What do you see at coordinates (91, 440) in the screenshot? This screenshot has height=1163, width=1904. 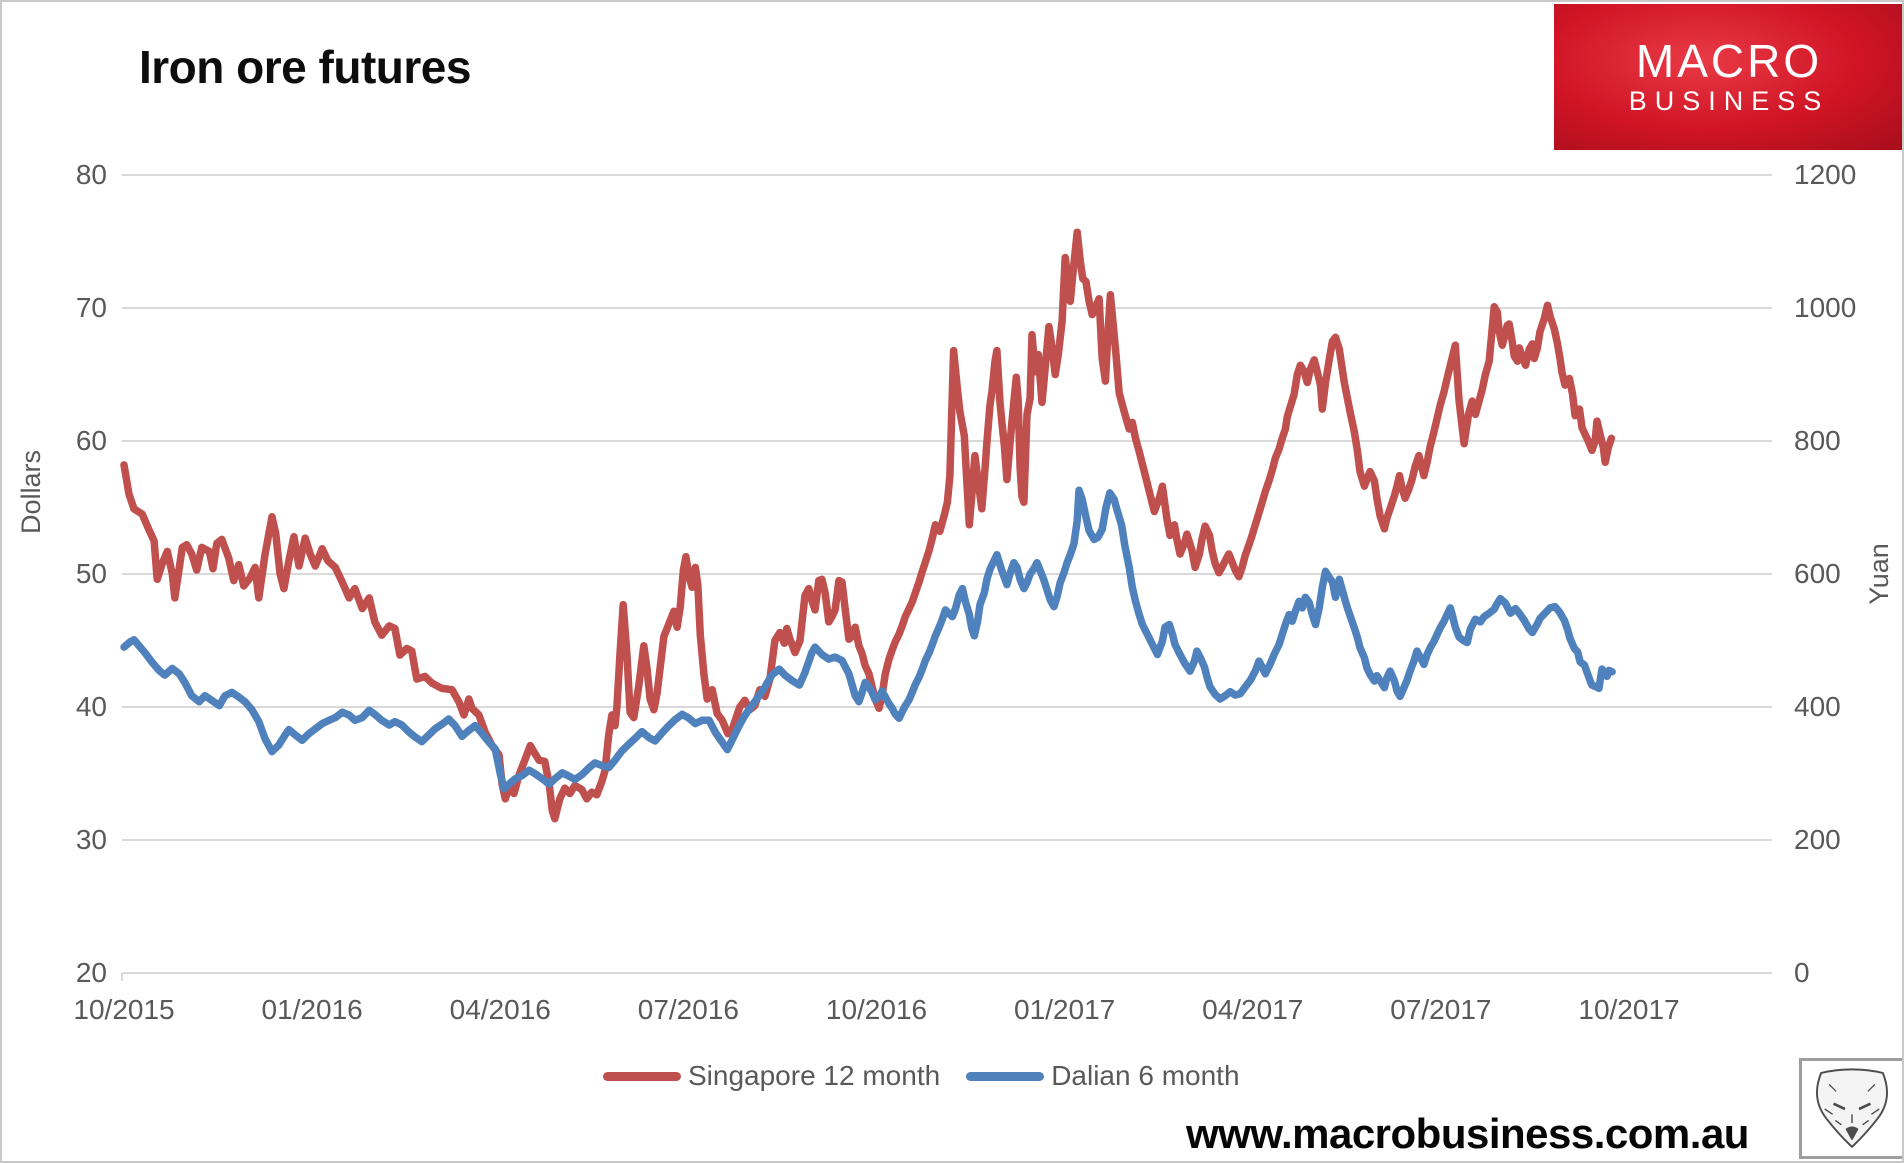 I see `svg-text: 60` at bounding box center [91, 440].